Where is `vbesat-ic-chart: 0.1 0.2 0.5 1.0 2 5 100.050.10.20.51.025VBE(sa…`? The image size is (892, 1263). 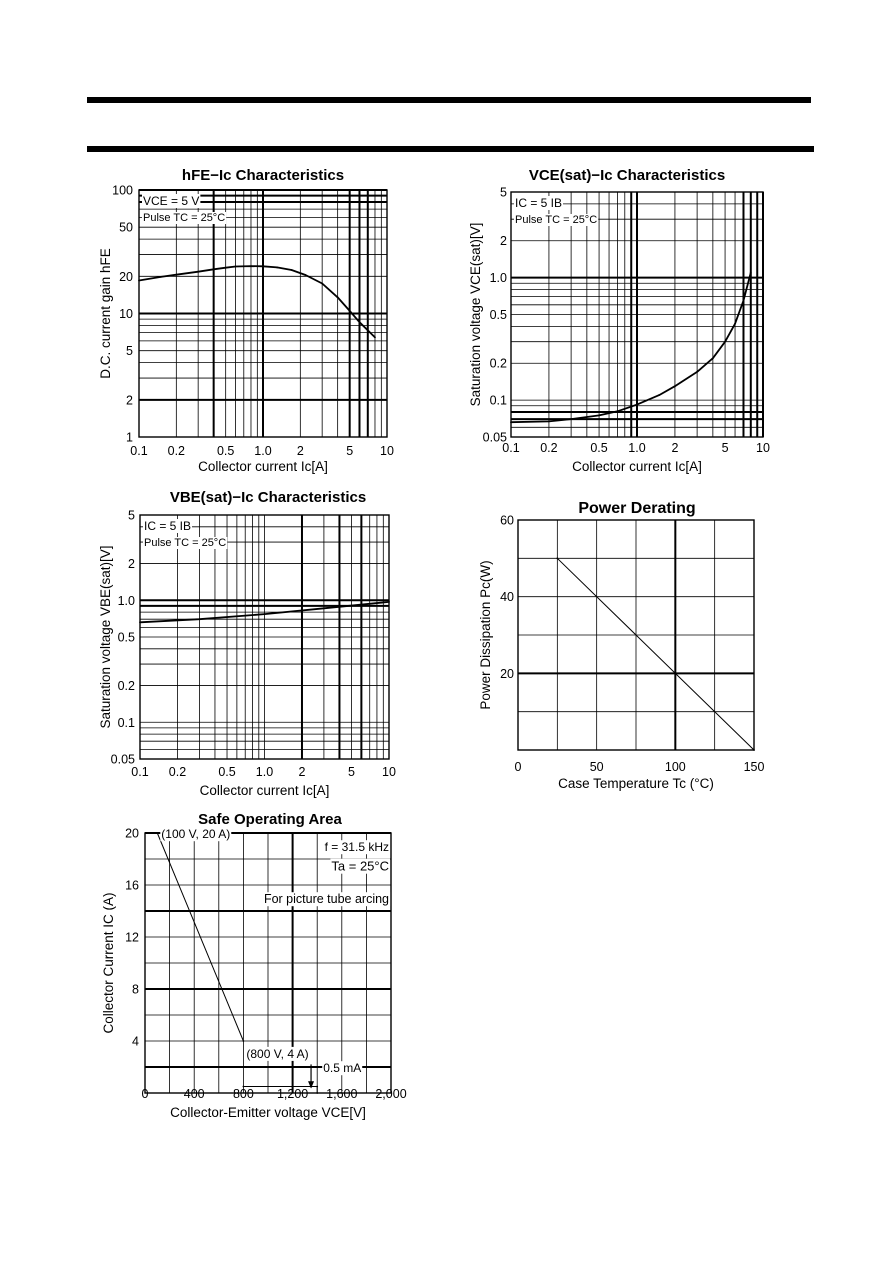 vbesat-ic-chart: 0.1 0.2 0.5 1.0 2 5 100.050.10.20.51.025VBE(sa… is located at coordinates (247, 643).